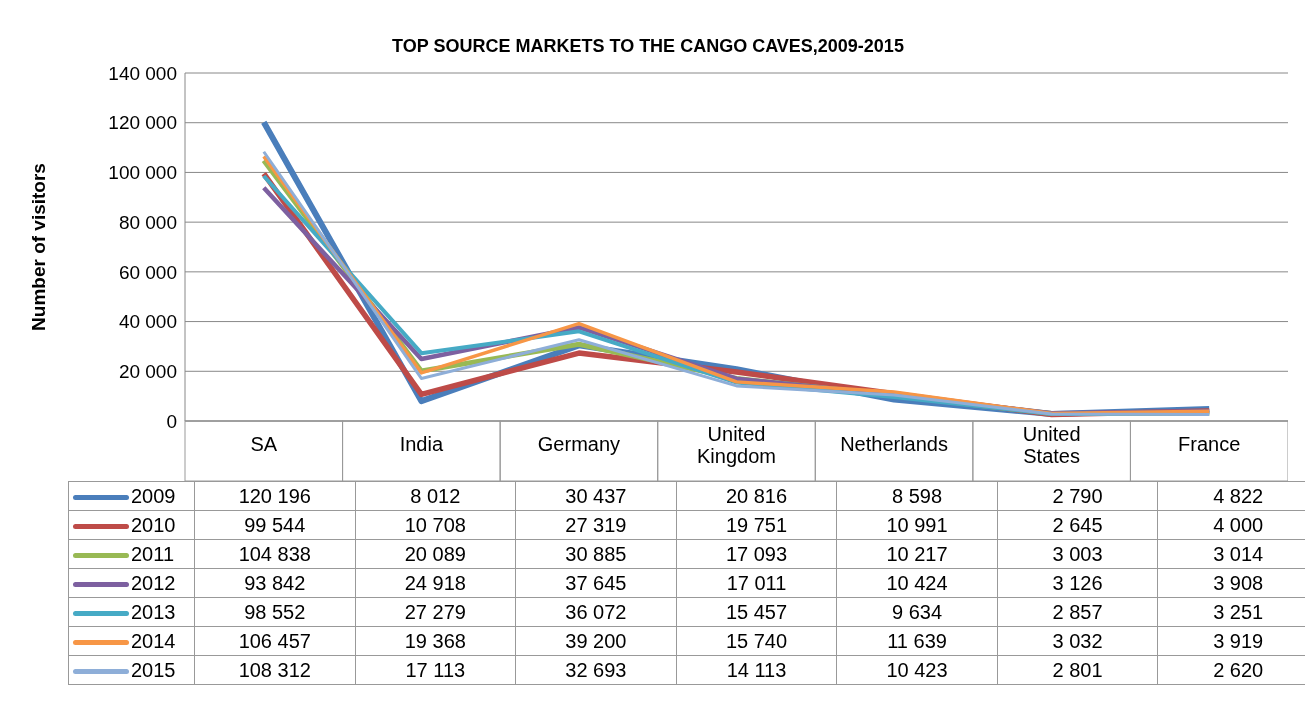  I want to click on data-label: 36 072, so click(596, 612).